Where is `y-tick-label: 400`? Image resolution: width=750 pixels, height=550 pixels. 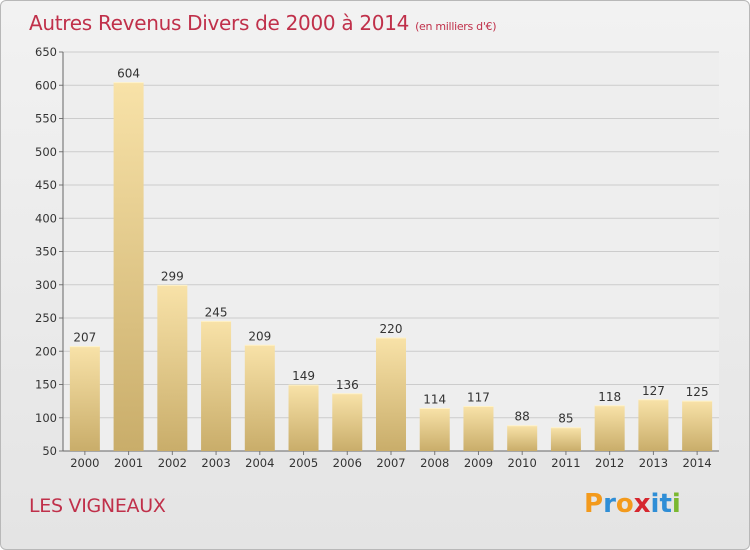
y-tick-label: 400 is located at coordinates (46, 218).